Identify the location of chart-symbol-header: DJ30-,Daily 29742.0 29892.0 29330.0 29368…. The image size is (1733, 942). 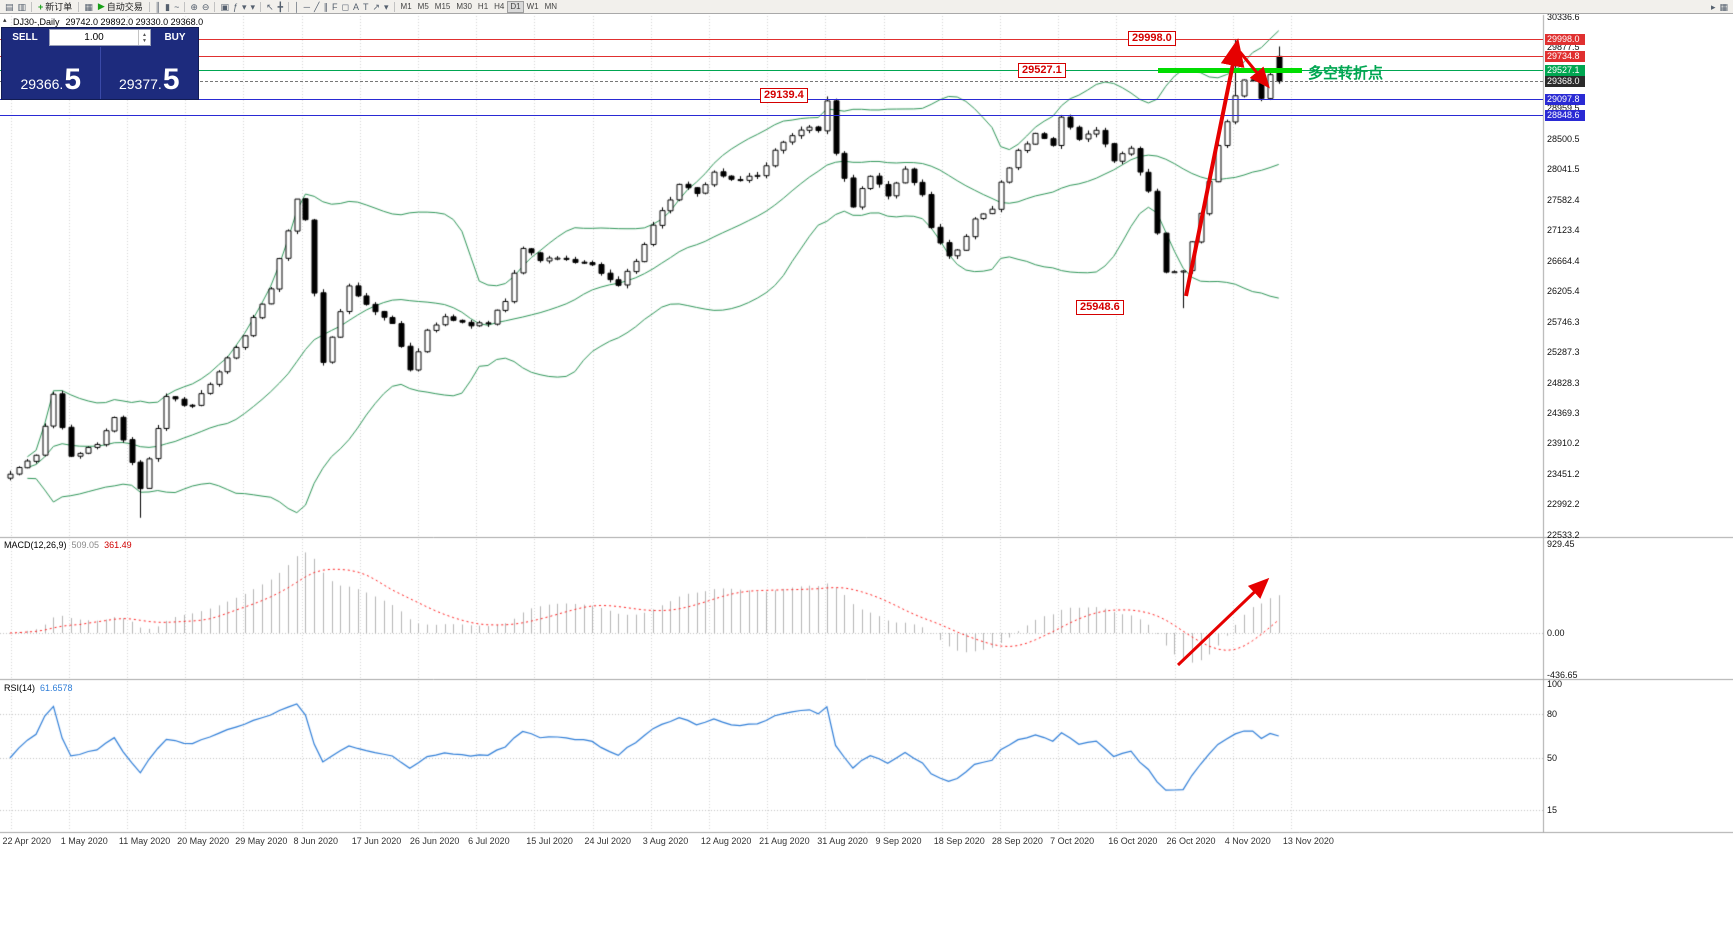
(108, 22).